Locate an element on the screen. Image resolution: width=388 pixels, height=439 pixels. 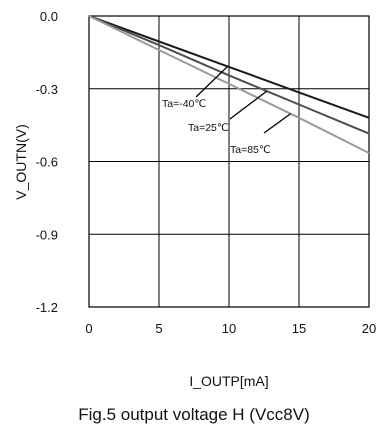
y-tick-label: -0.9 is located at coordinates (47, 234).